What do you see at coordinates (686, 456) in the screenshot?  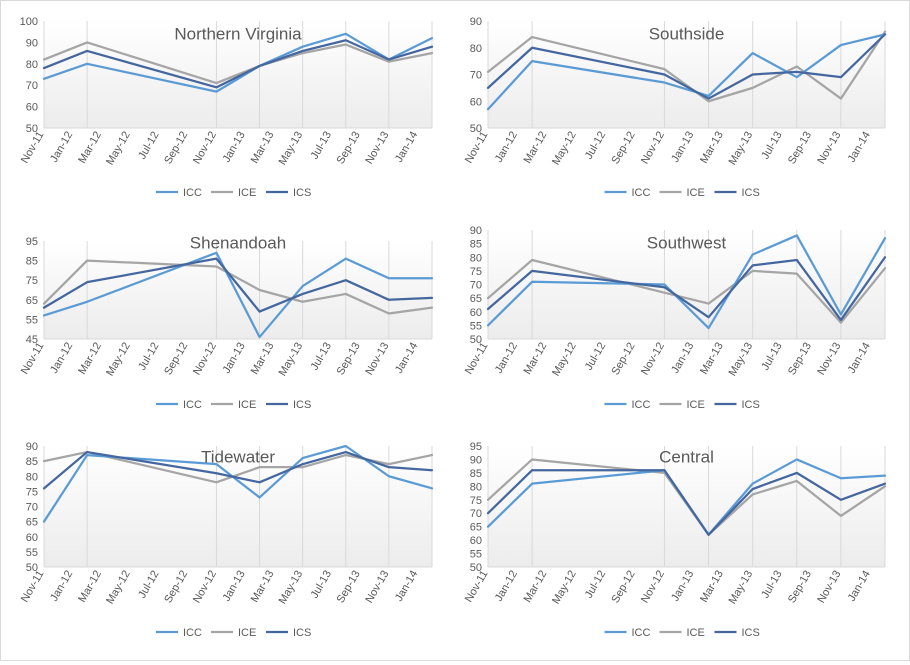 I see `chart-title: Central` at bounding box center [686, 456].